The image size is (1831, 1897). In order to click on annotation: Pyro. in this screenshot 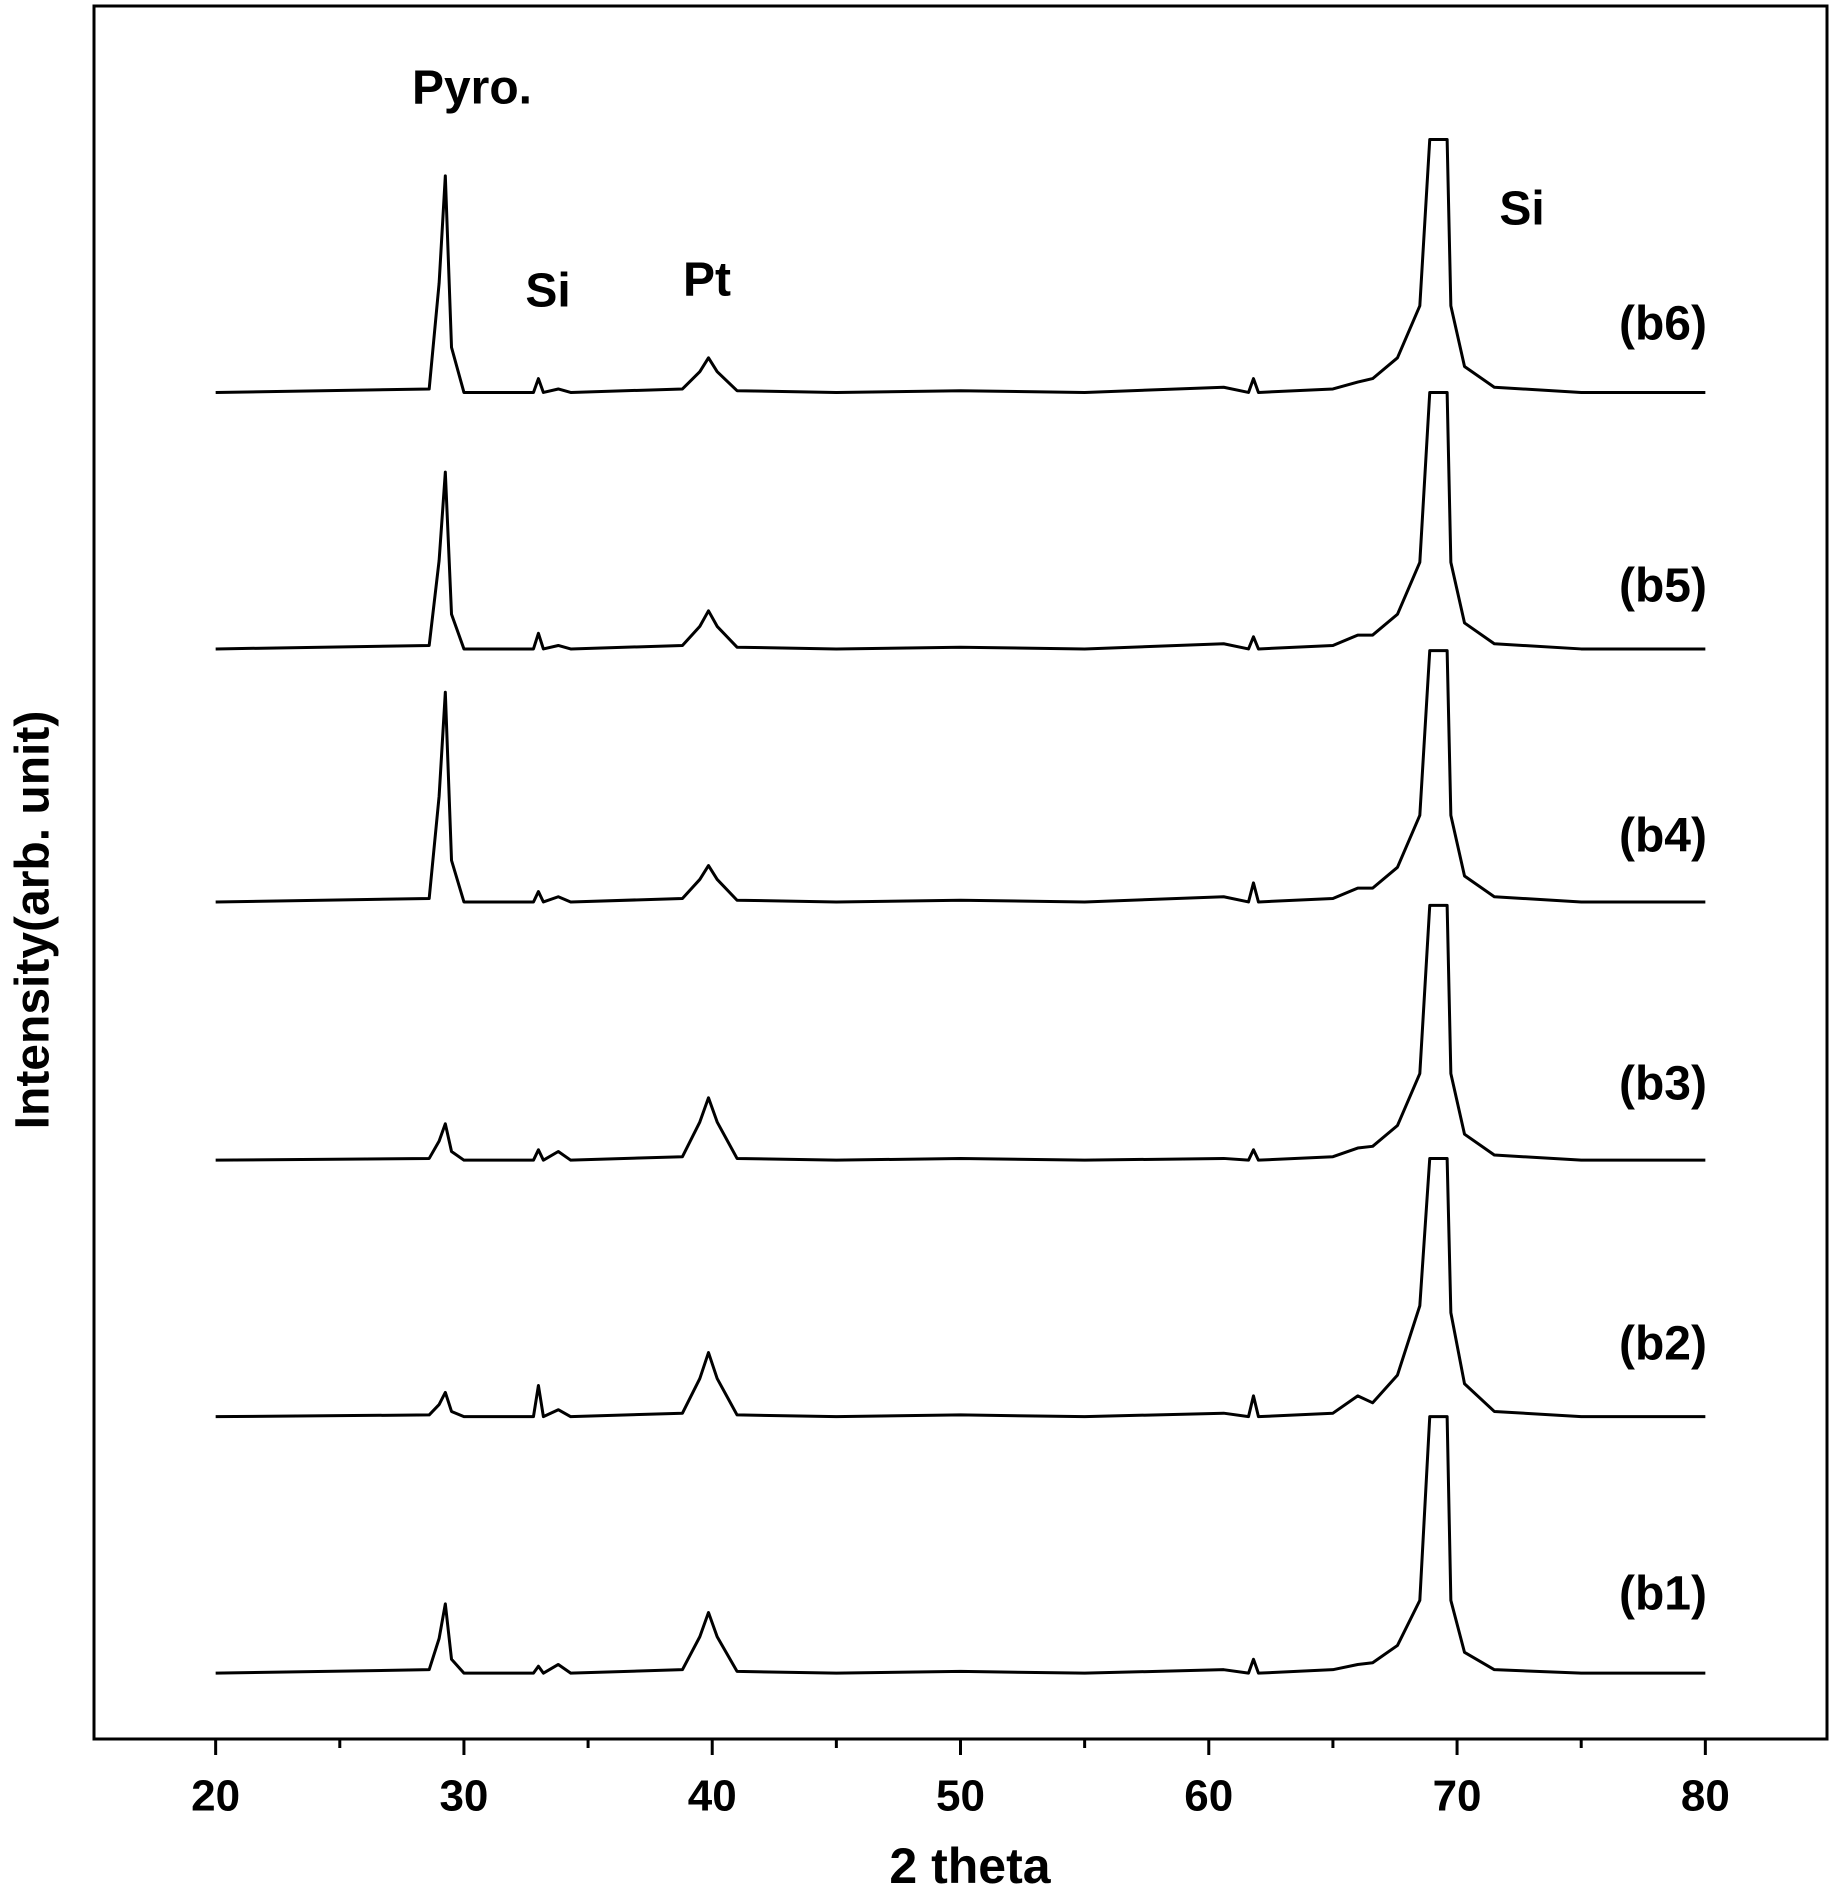, I will do `click(472, 88)`.